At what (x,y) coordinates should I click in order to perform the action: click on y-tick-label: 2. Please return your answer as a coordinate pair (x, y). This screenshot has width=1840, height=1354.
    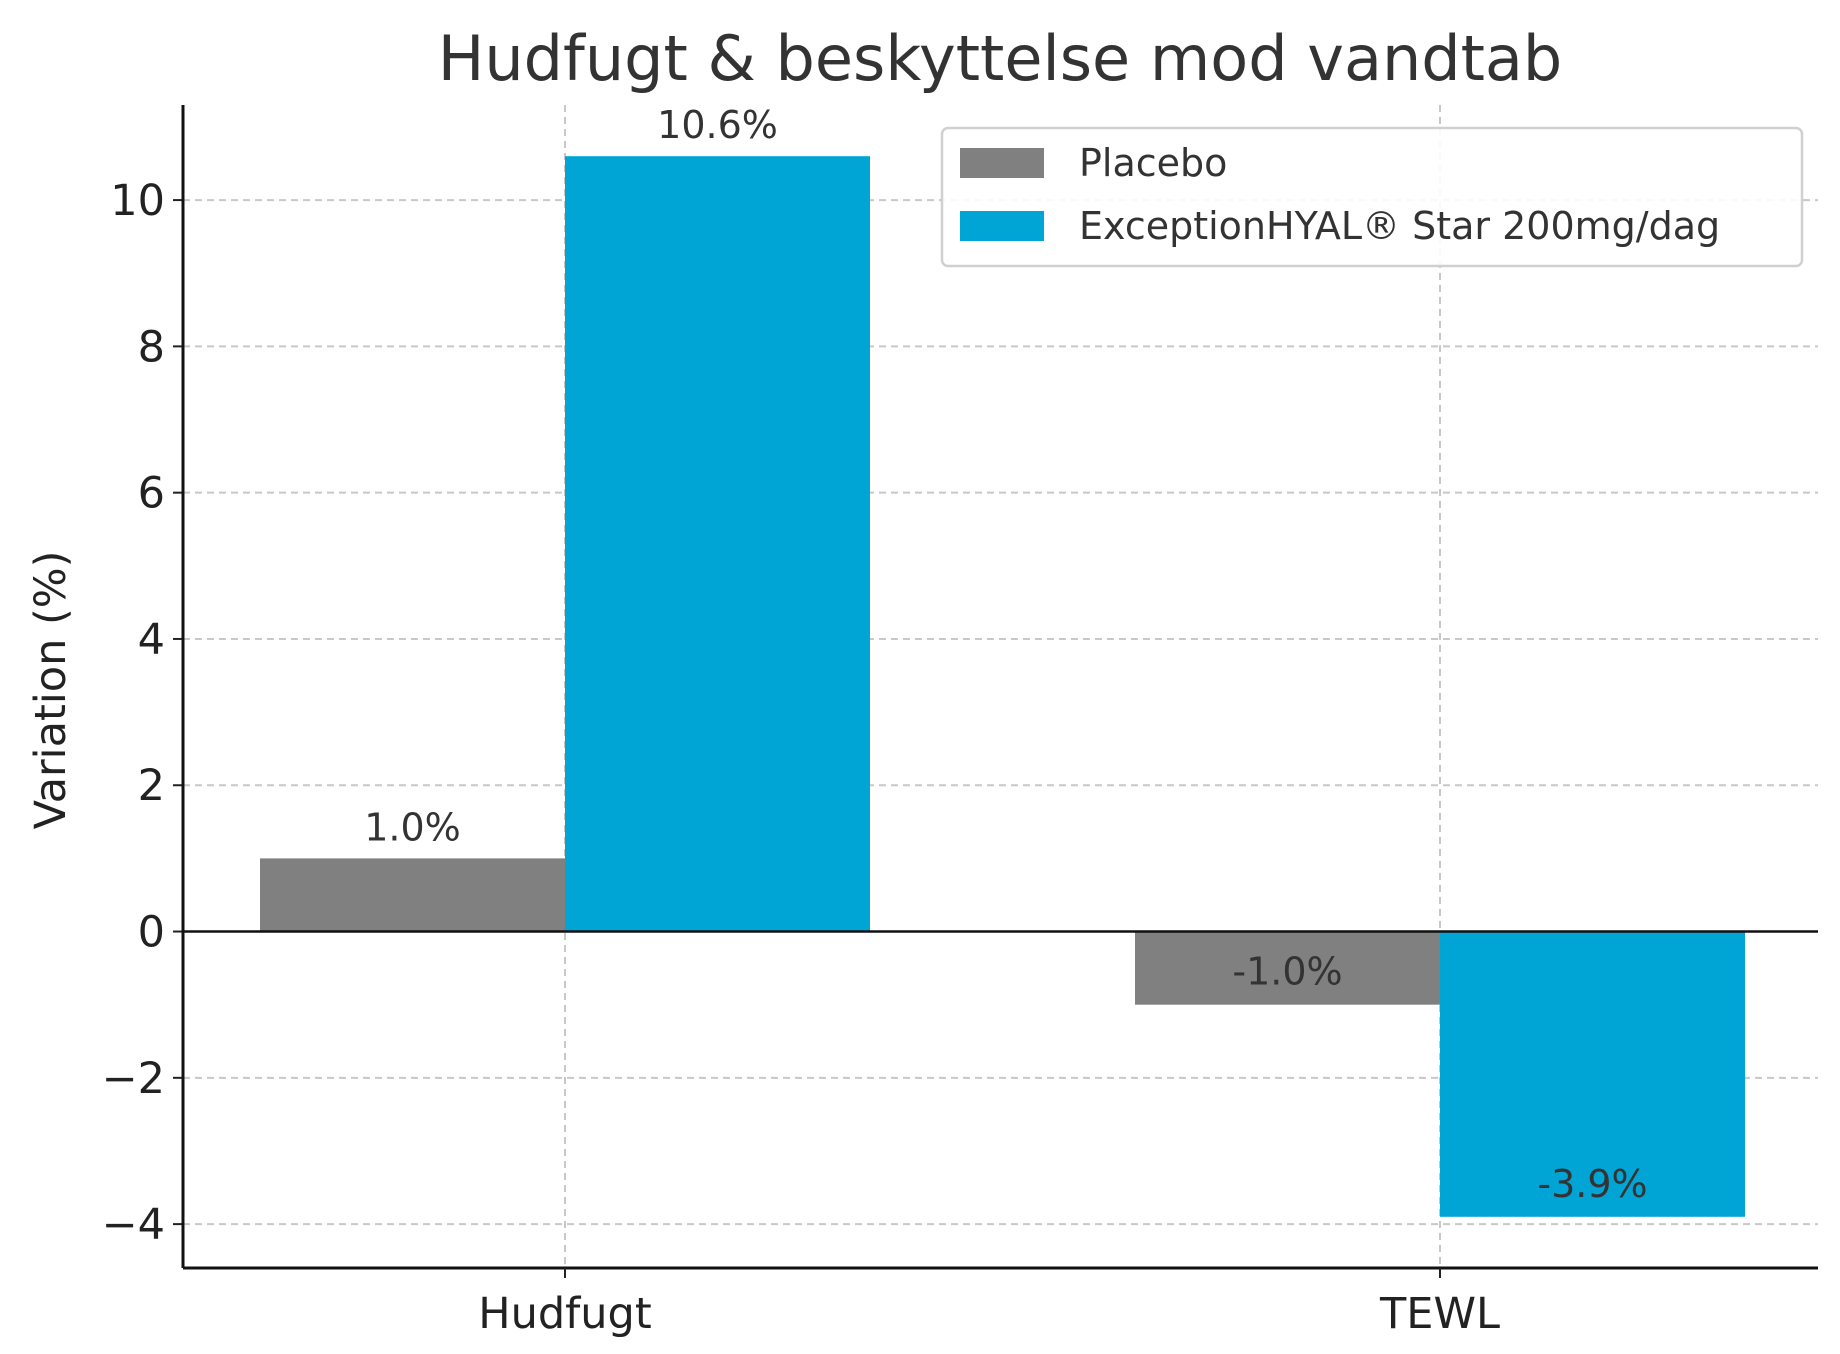
    Looking at the image, I should click on (151, 786).